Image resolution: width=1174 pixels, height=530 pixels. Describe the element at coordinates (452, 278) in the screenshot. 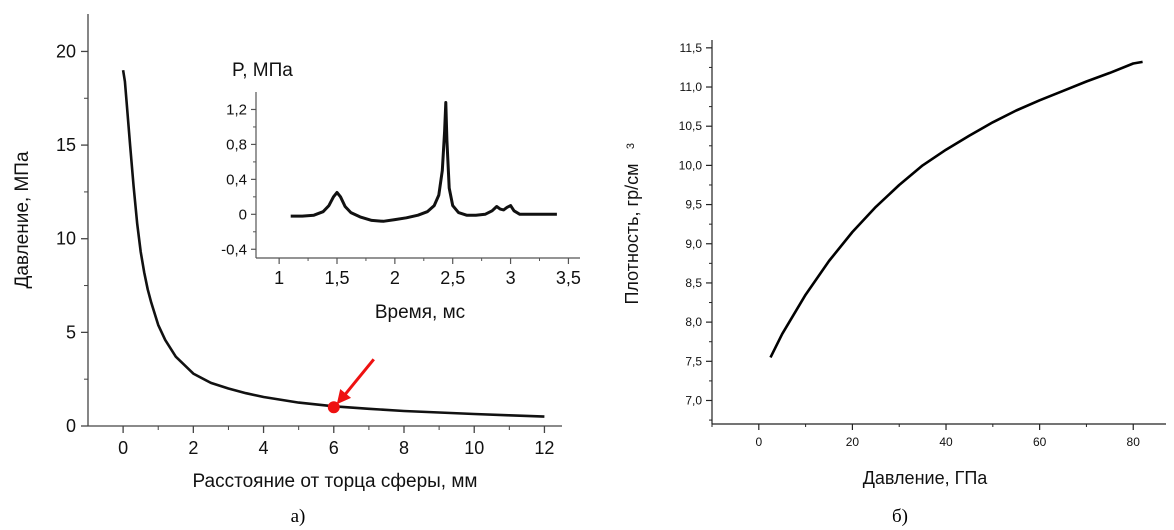

I see `inset-x-tick-label: 2,5` at that location.